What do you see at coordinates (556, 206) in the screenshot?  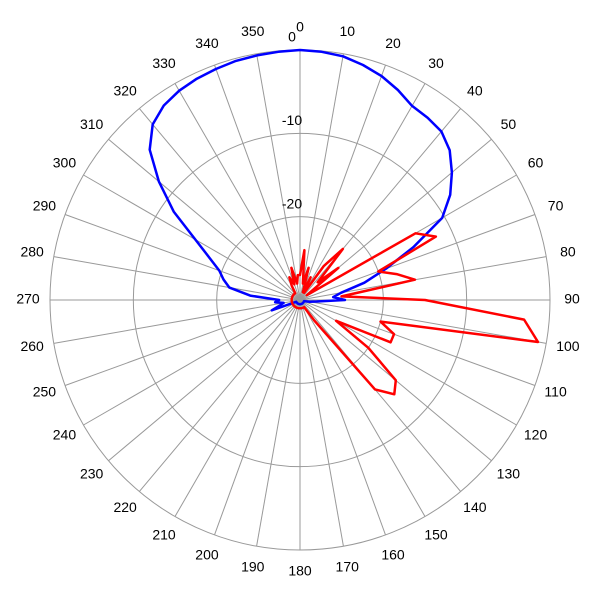 I see `angle-label: 70` at bounding box center [556, 206].